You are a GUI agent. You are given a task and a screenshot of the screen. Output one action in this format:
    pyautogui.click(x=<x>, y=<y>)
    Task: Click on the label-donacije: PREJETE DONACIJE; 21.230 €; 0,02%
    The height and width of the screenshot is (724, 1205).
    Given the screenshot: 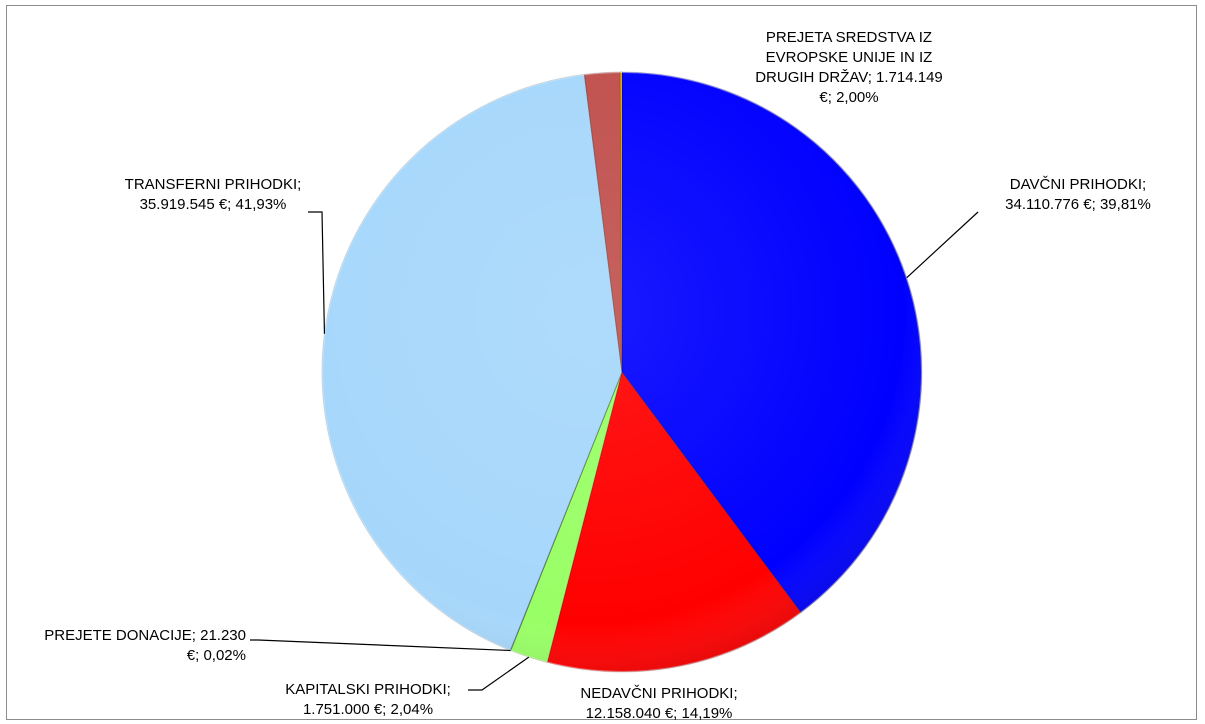 What is the action you would take?
    pyautogui.click(x=145, y=645)
    